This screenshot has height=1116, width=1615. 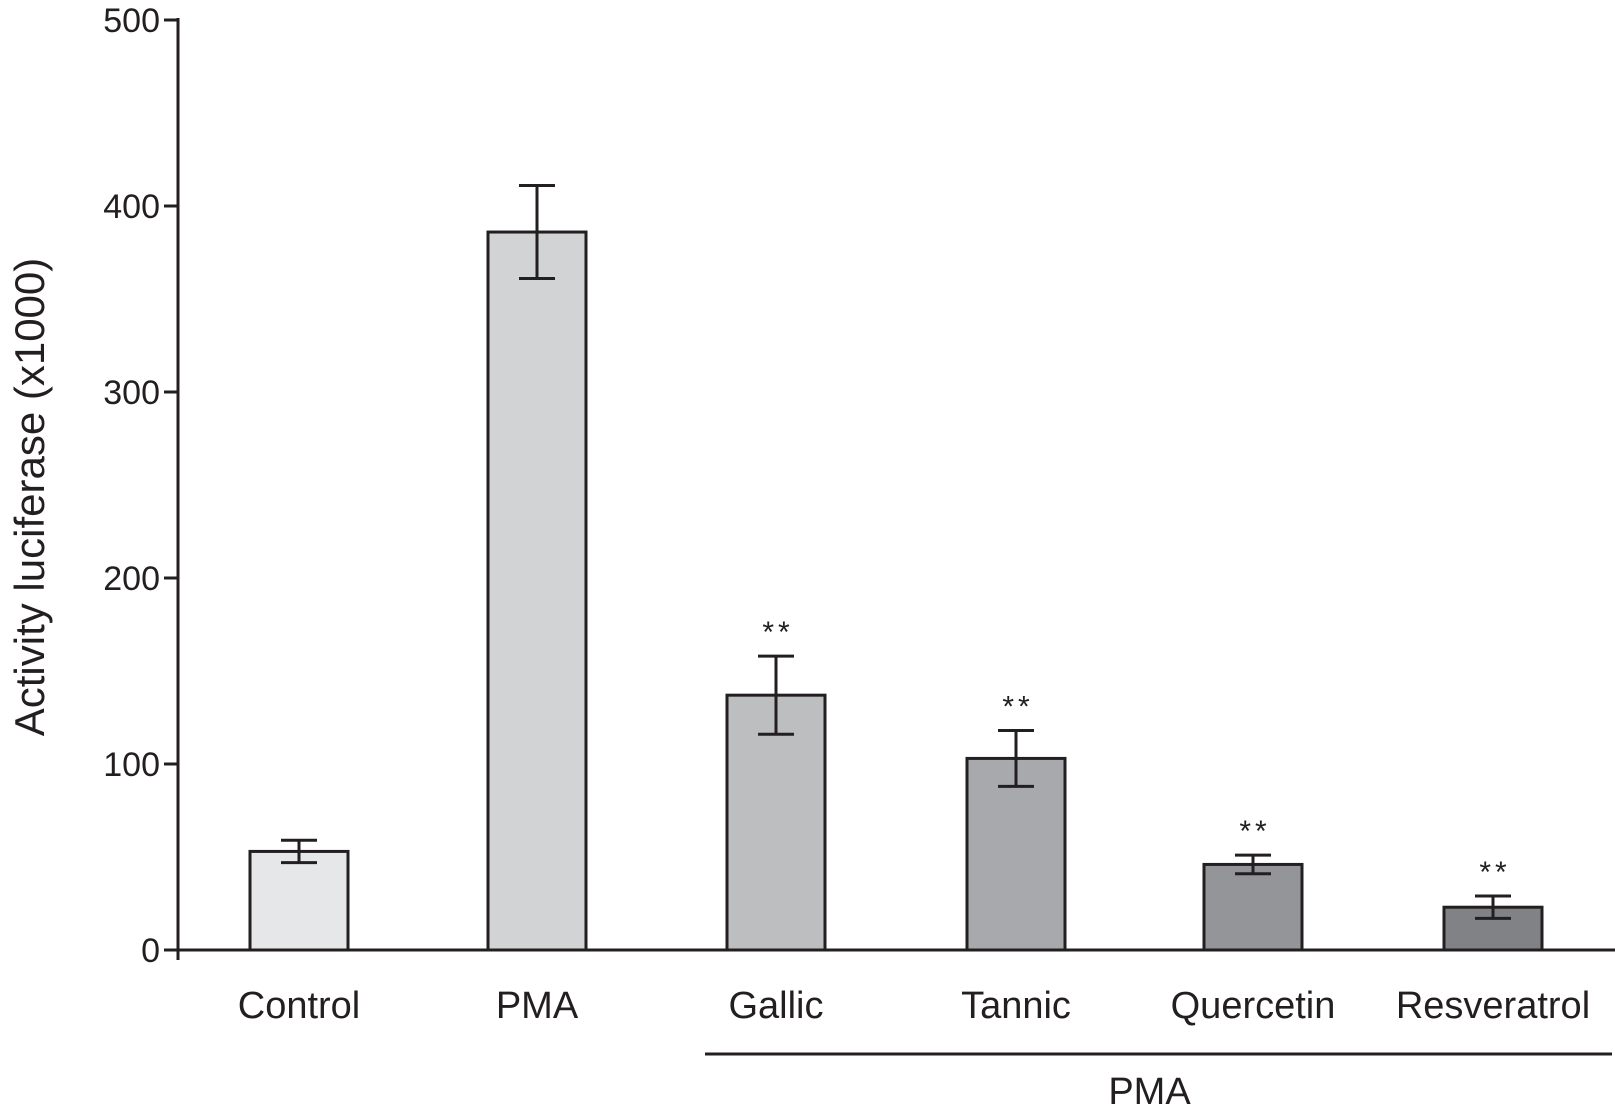 I want to click on x-tick-label: Control, so click(x=299, y=1006).